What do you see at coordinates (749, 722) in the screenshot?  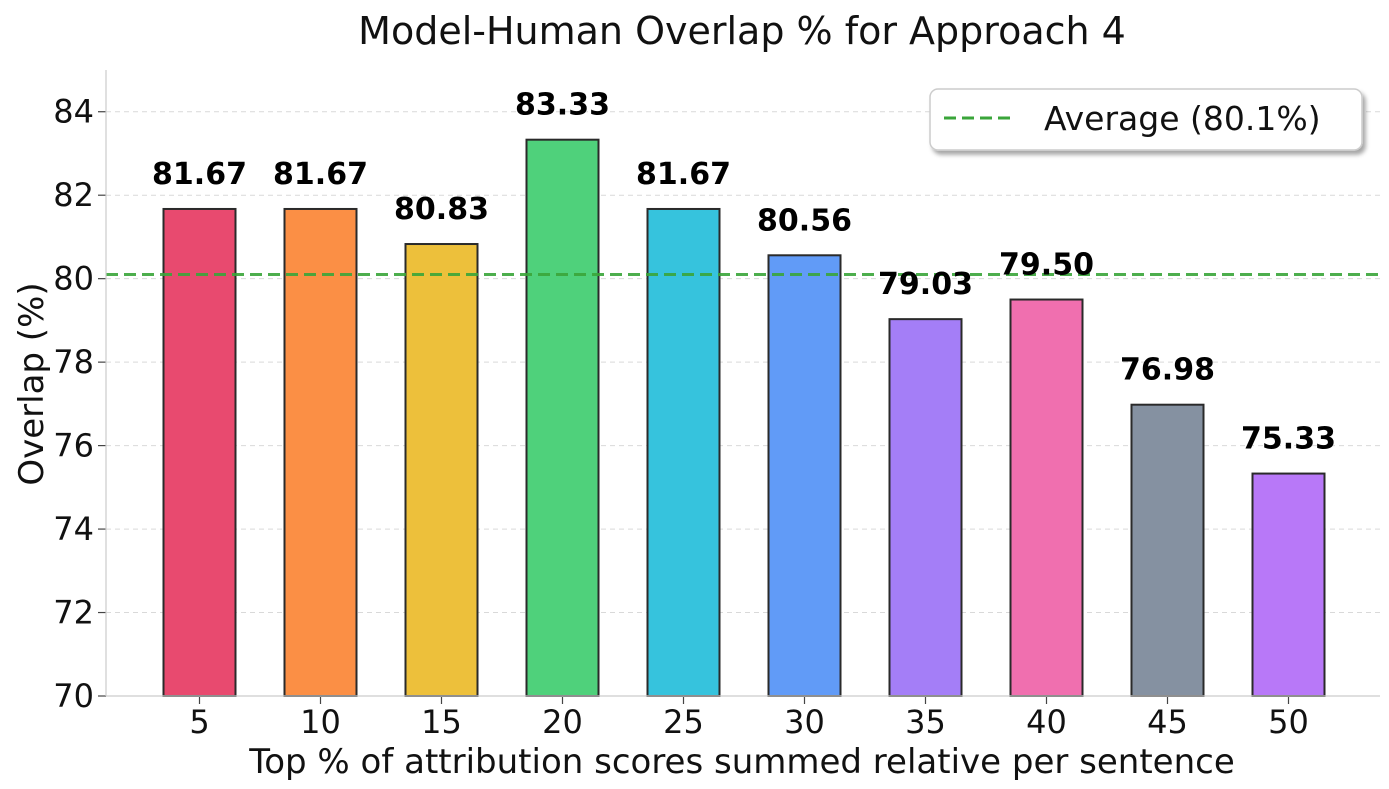 I see `x-tick-labels: 5 10 15 20 25 30 35 40 45 50` at bounding box center [749, 722].